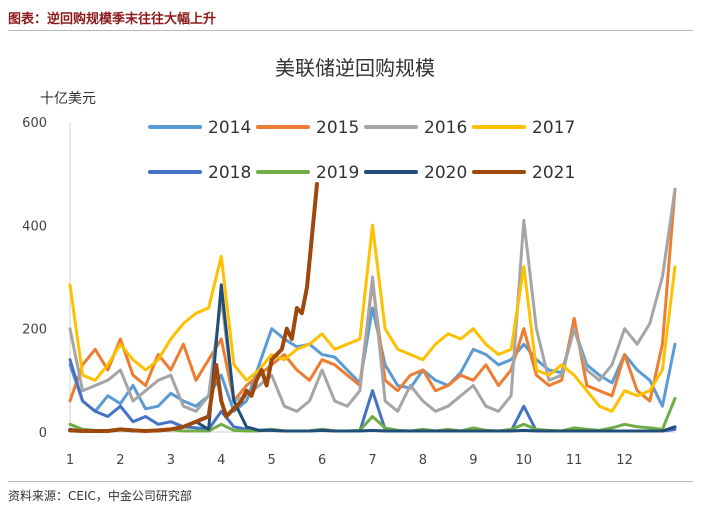  I want to click on legend-label-2014: 2014, so click(229, 128).